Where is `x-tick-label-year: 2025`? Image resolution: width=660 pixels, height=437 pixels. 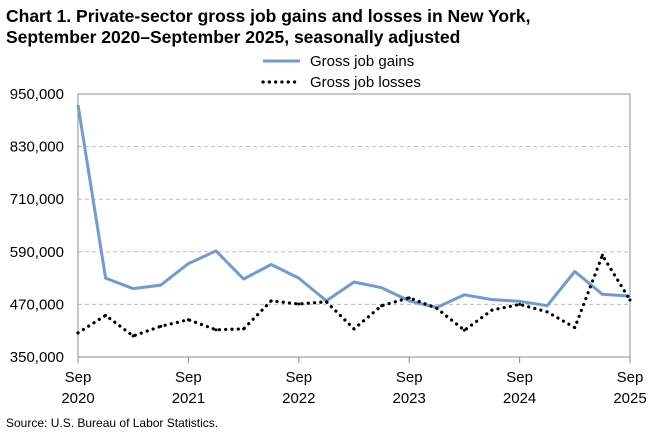 x-tick-label-year: 2025 is located at coordinates (629, 398).